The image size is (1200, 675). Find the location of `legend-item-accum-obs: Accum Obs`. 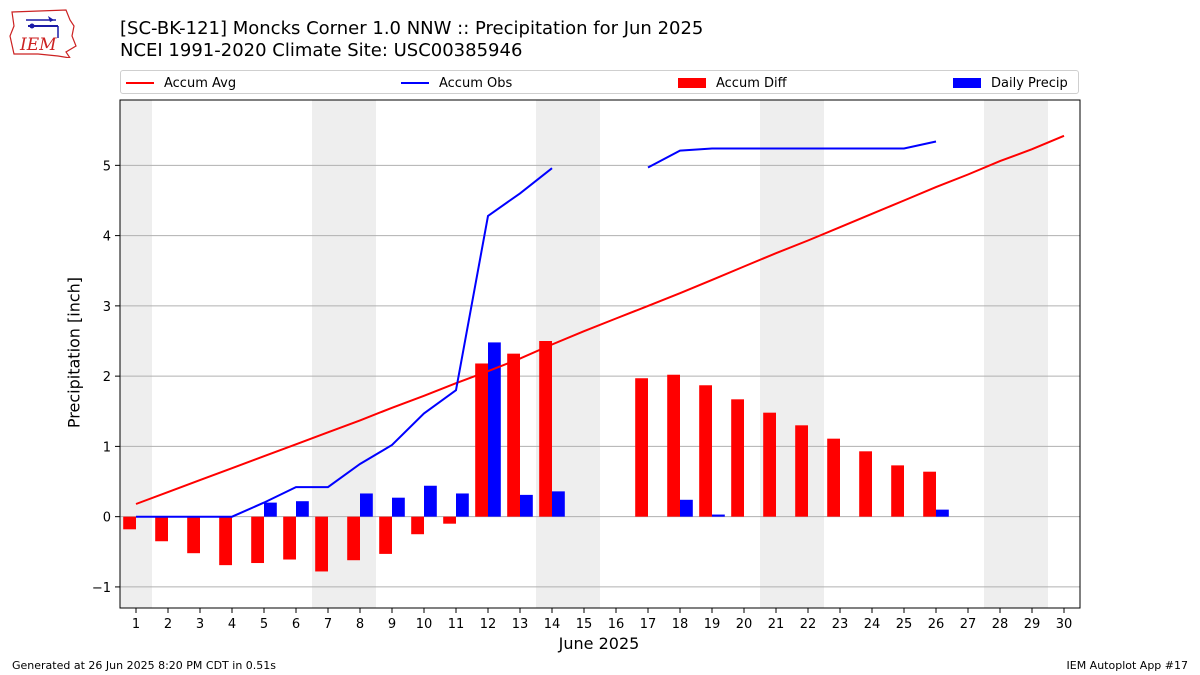

legend-item-accum-obs: Accum Obs is located at coordinates (456, 83).